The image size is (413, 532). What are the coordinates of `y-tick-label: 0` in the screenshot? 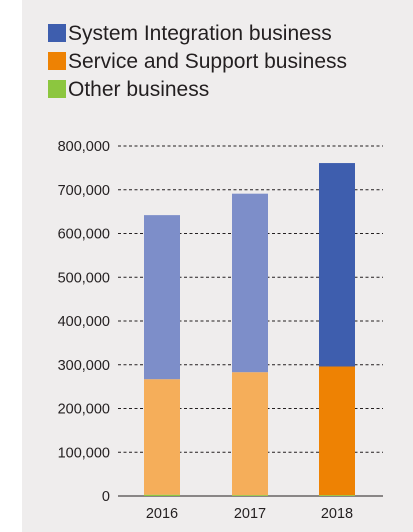 It's located at (106, 497).